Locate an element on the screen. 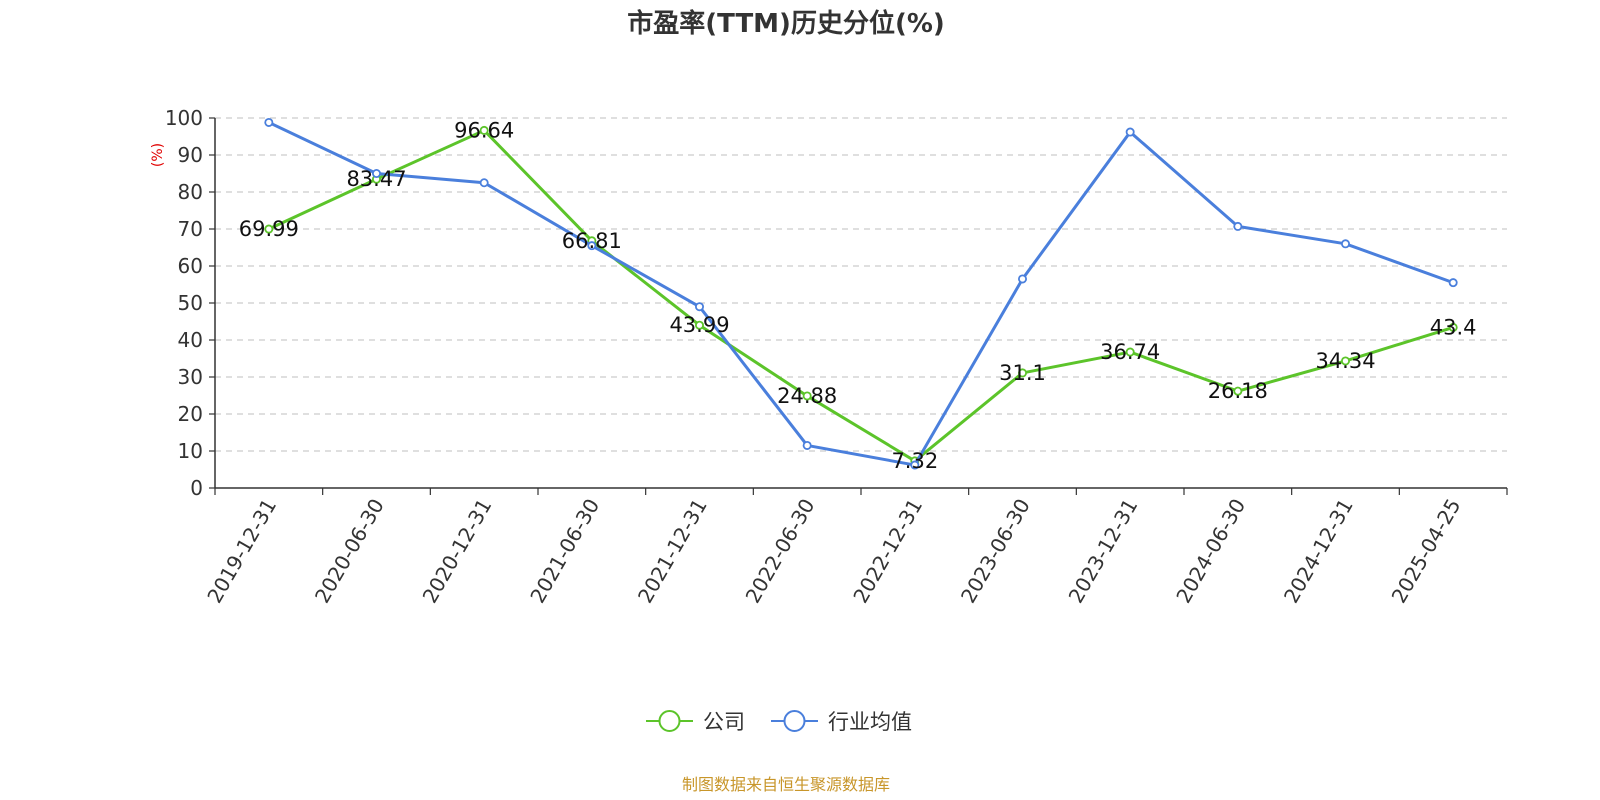  x-tick-label: 2021-06-30 is located at coordinates (564, 551).